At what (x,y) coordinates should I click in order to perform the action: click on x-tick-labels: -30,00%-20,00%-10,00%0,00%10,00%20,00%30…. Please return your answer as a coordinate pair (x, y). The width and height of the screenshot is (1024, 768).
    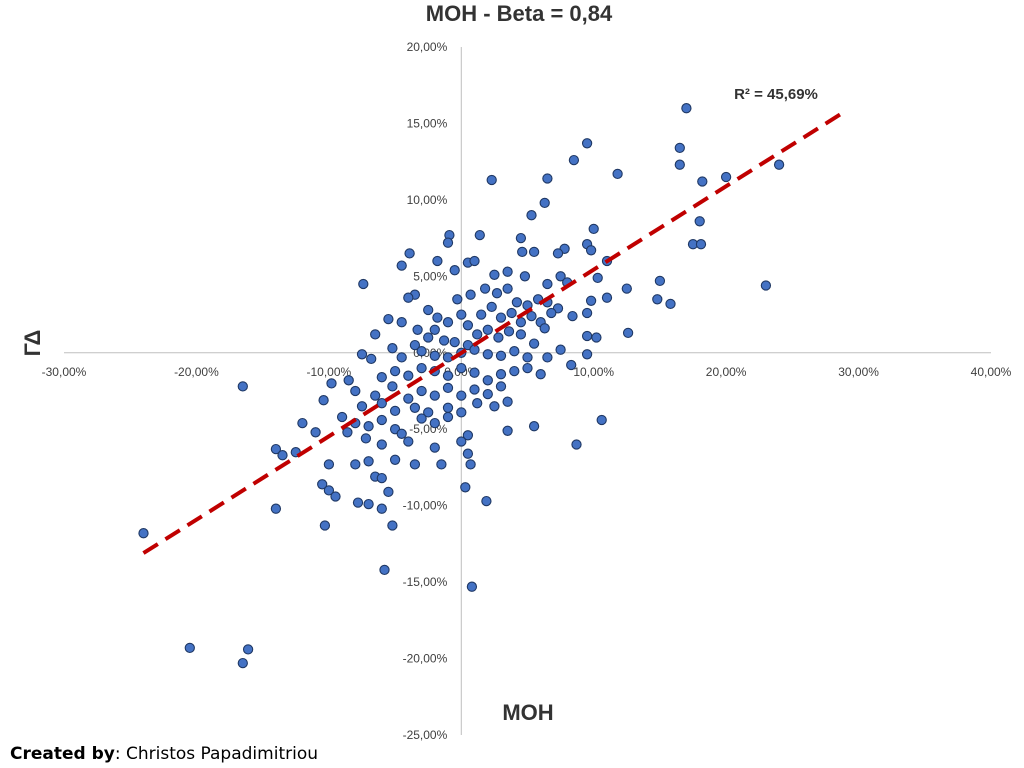
    Looking at the image, I should click on (527, 372).